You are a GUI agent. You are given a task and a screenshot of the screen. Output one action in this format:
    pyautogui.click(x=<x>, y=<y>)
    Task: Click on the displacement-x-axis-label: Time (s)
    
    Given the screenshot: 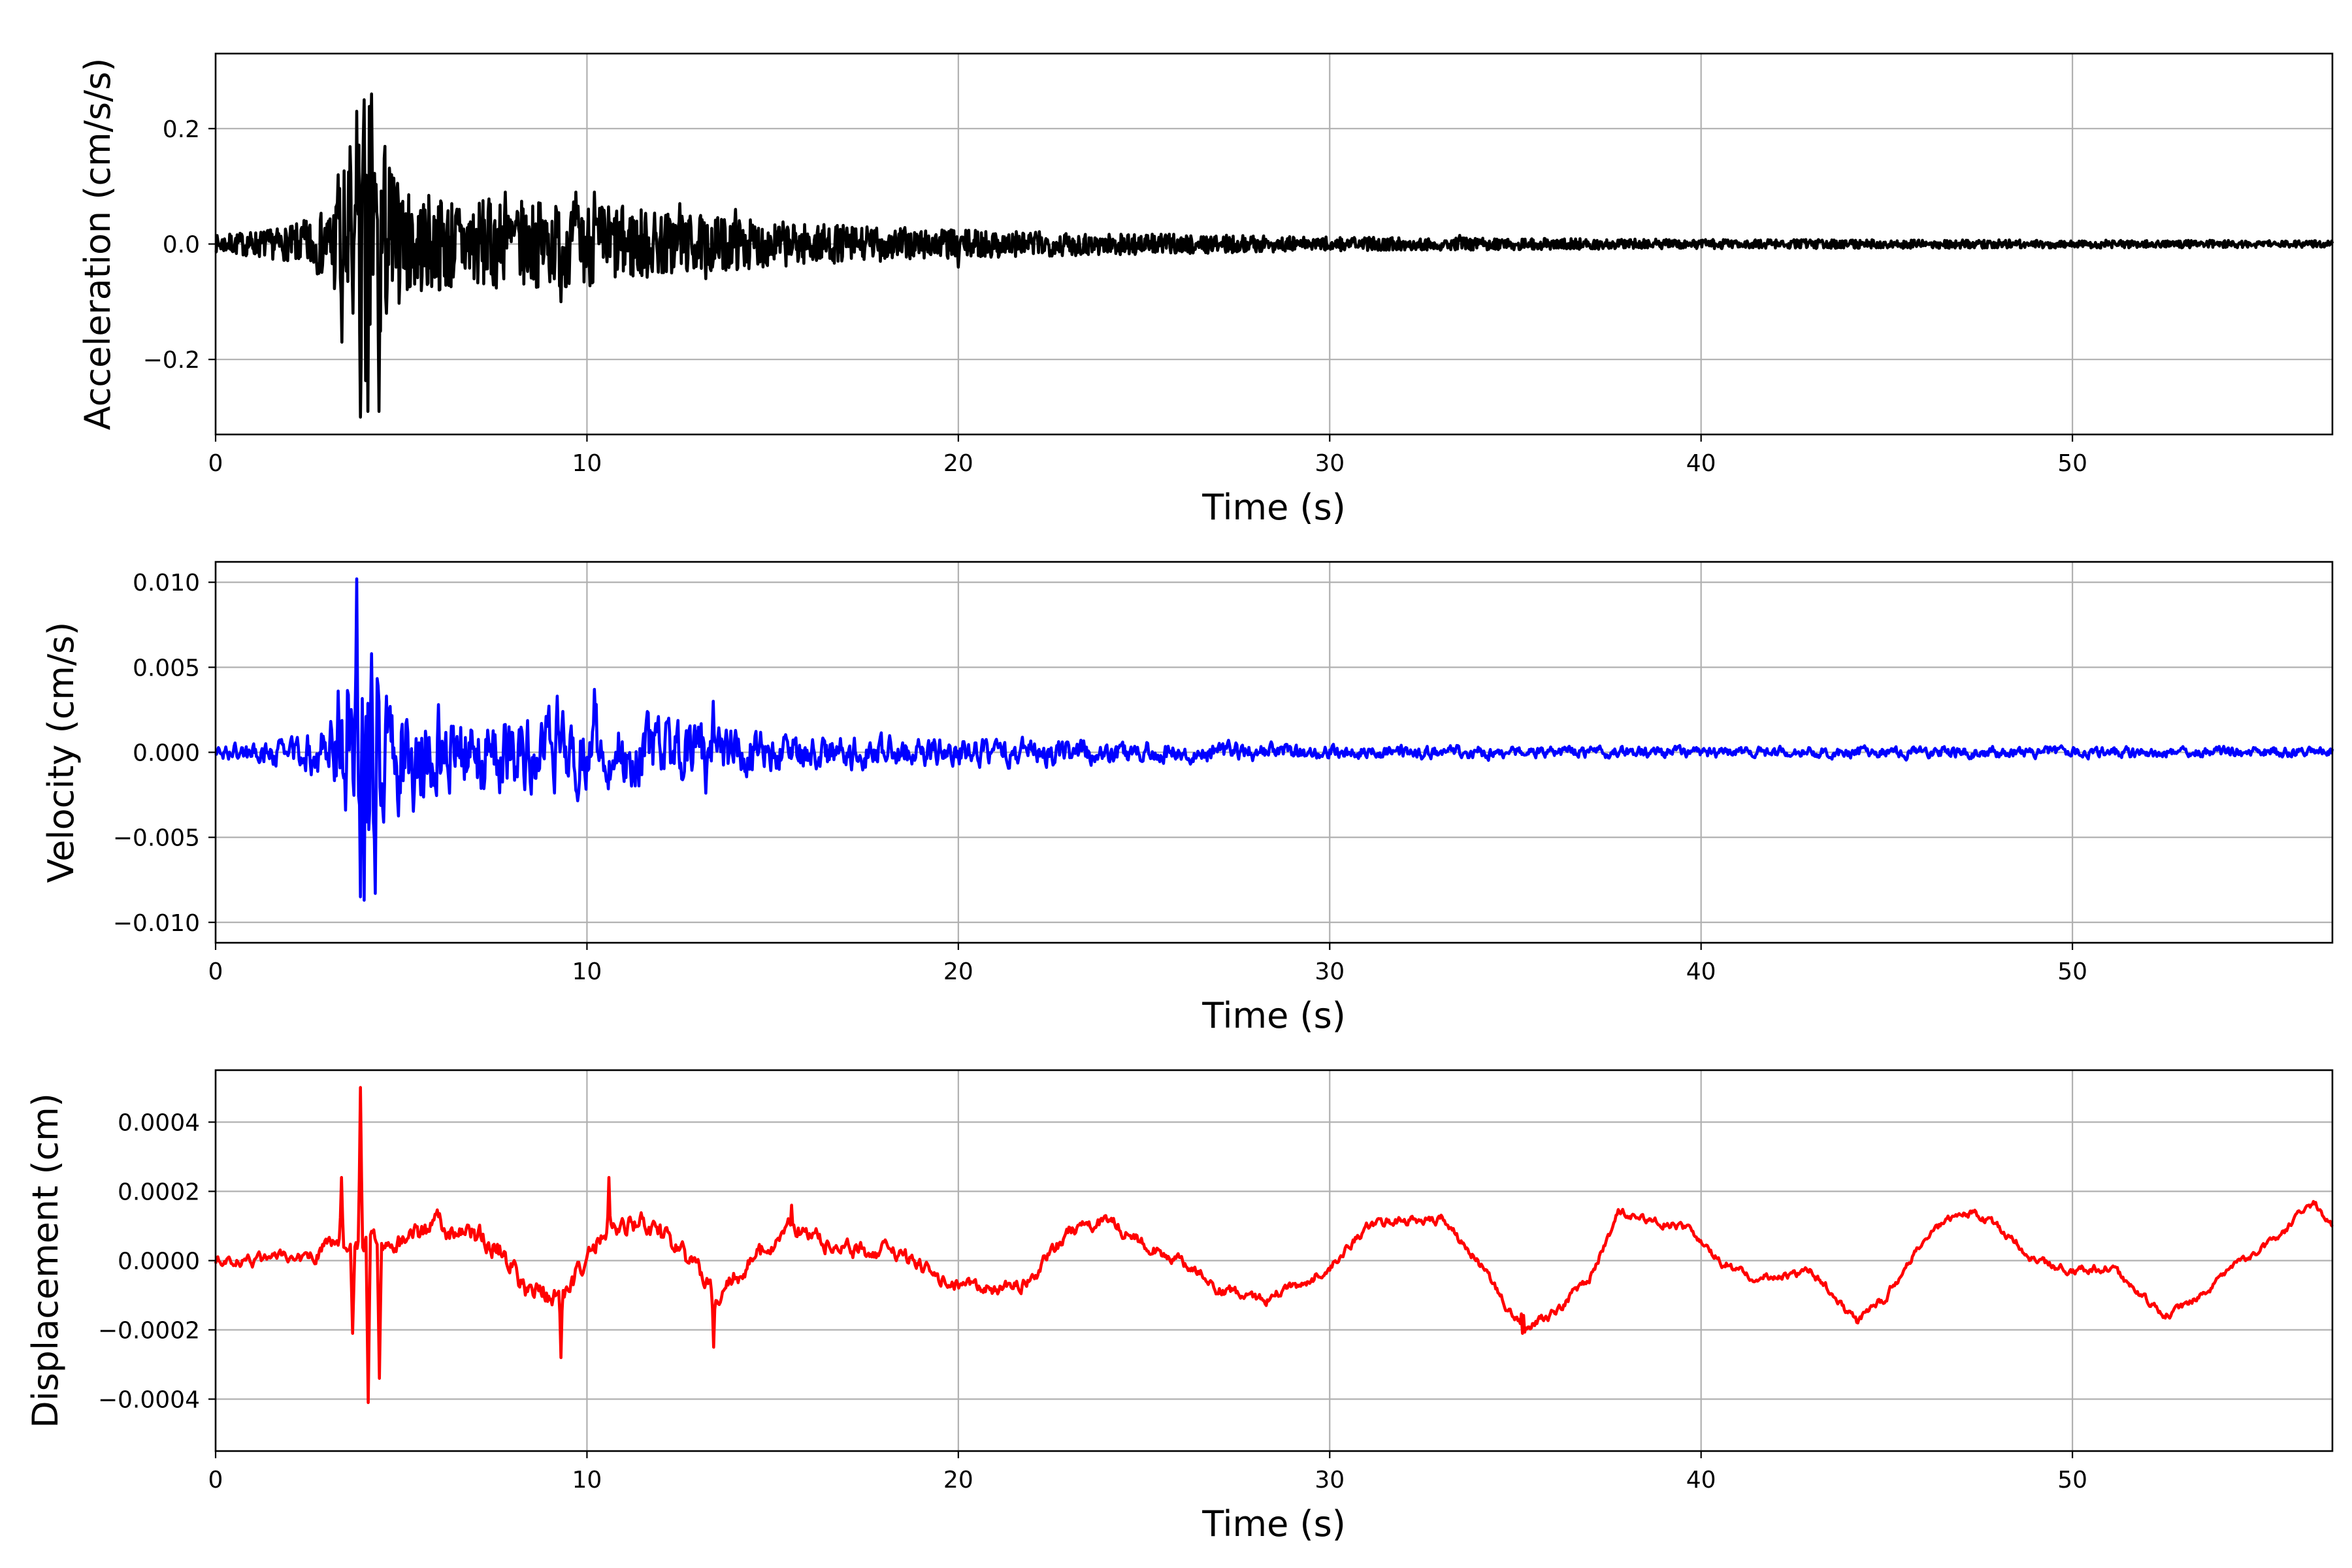 What is the action you would take?
    pyautogui.click(x=1273, y=1523)
    